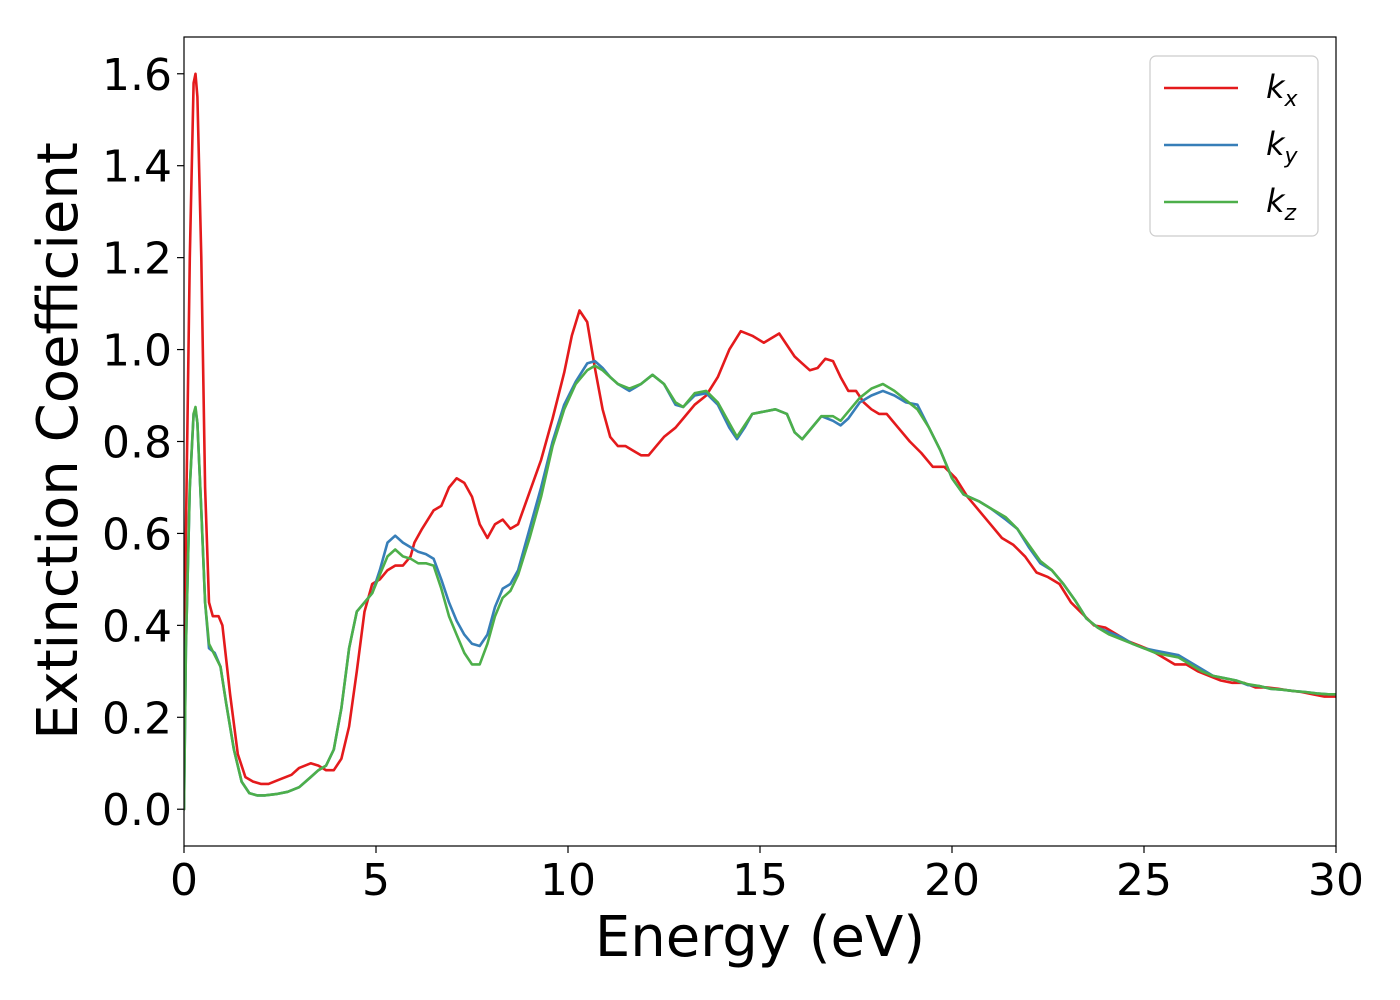 This screenshot has height=1000, width=1400. I want to click on y-axis-ticks: 0.0 0.2 0.4 0.6 0.8 1.0 1.2 1.4 1.6, so click(143, 443).